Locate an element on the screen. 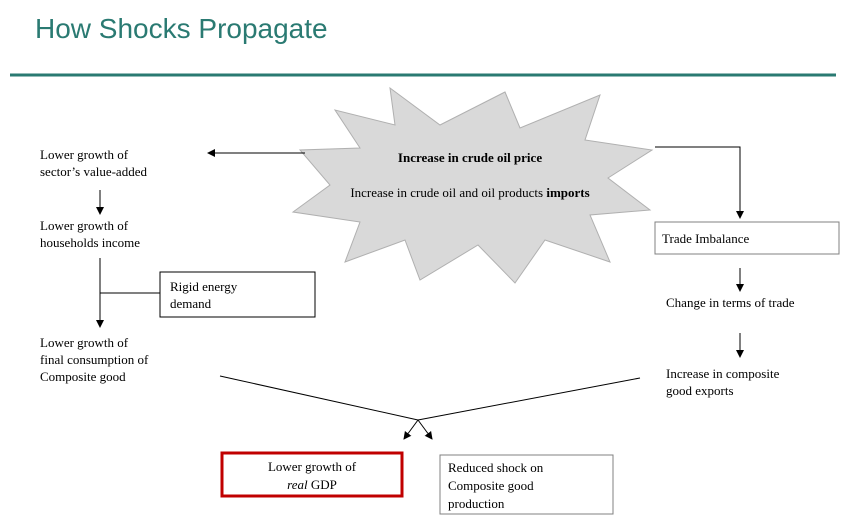 The image size is (841, 515). shock-text-emphasis: imports is located at coordinates (567, 192).